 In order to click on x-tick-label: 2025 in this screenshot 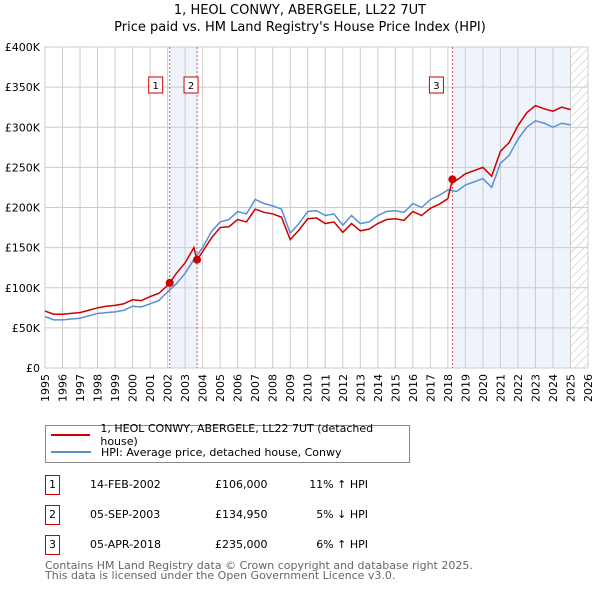, I will do `click(570, 388)`.